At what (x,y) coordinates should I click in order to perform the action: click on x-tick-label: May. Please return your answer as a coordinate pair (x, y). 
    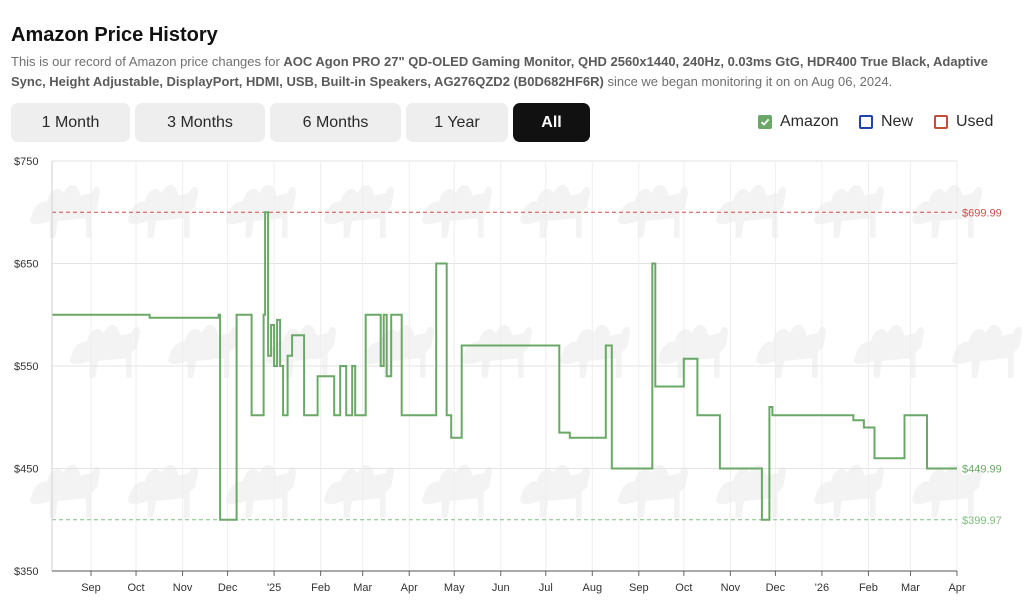
    Looking at the image, I should click on (454, 588).